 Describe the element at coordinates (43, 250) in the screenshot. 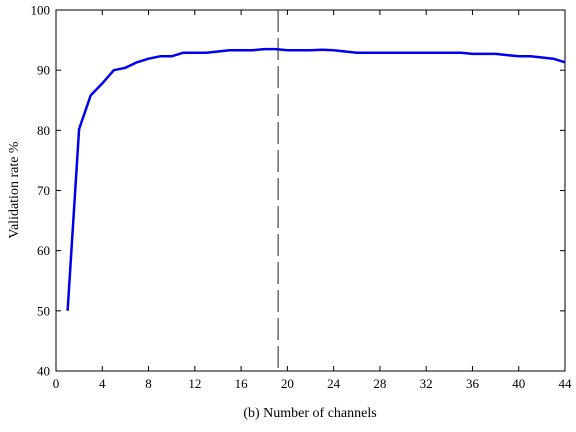

I see `y-tick-label: 60` at that location.